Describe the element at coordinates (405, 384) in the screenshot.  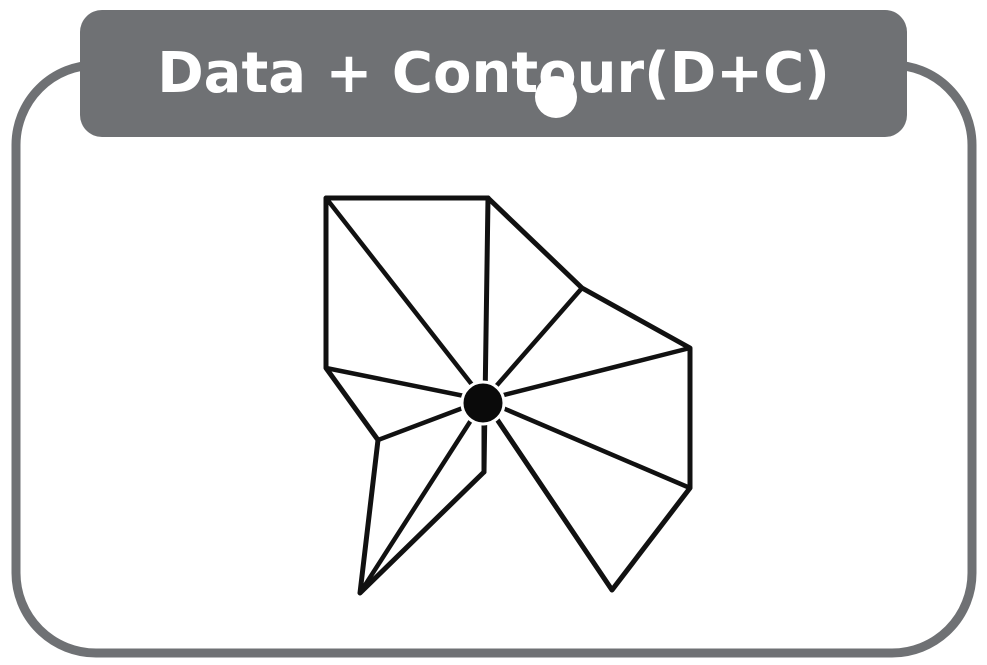
I see `spoke-left-mid` at that location.